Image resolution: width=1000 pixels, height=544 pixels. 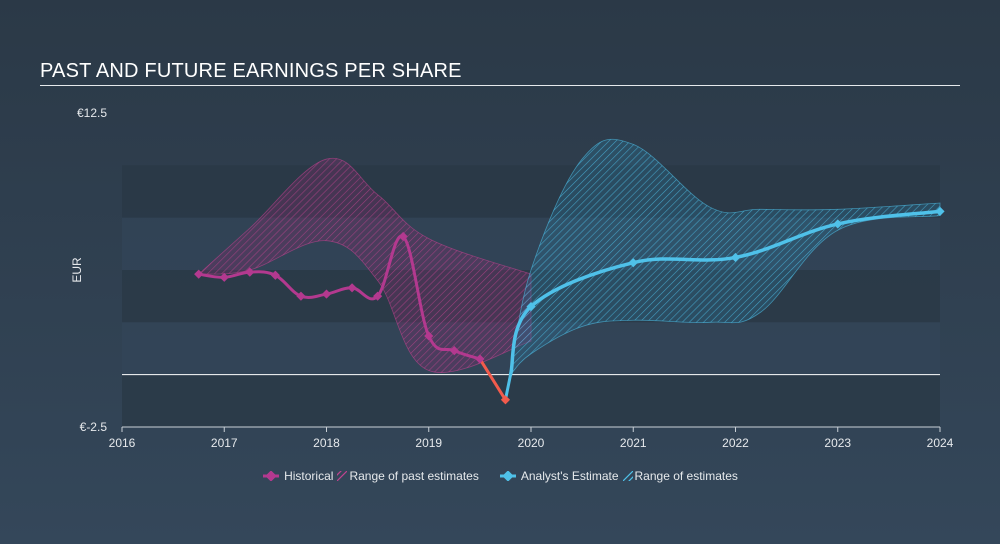 What do you see at coordinates (531, 443) in the screenshot?
I see `x-tick-label-2020: 2020` at bounding box center [531, 443].